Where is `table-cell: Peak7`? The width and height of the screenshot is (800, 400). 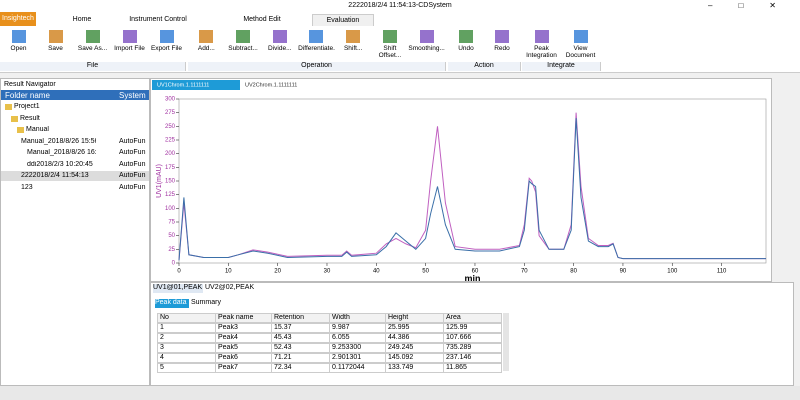
table-cell: Peak7 is located at coordinates (243, 368).